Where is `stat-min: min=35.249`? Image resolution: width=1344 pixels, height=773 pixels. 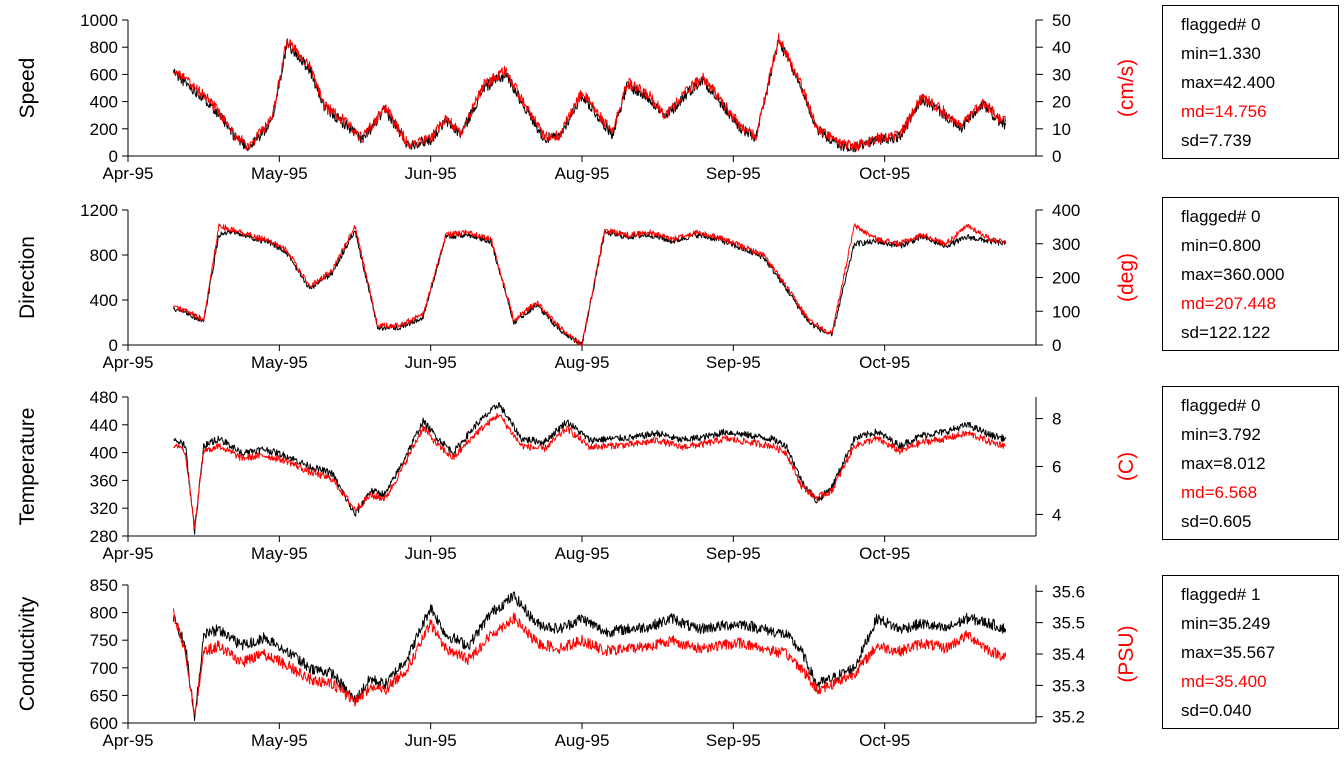
stat-min: min=35.249 is located at coordinates (1226, 623).